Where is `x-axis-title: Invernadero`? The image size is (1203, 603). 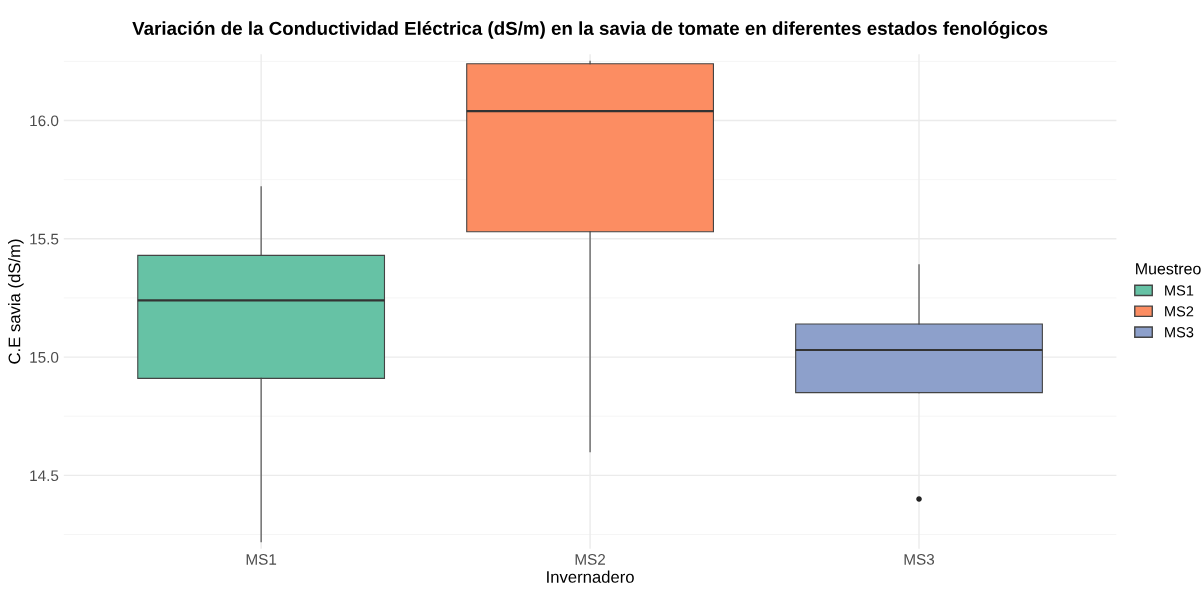
x-axis-title: Invernadero is located at coordinates (590, 576).